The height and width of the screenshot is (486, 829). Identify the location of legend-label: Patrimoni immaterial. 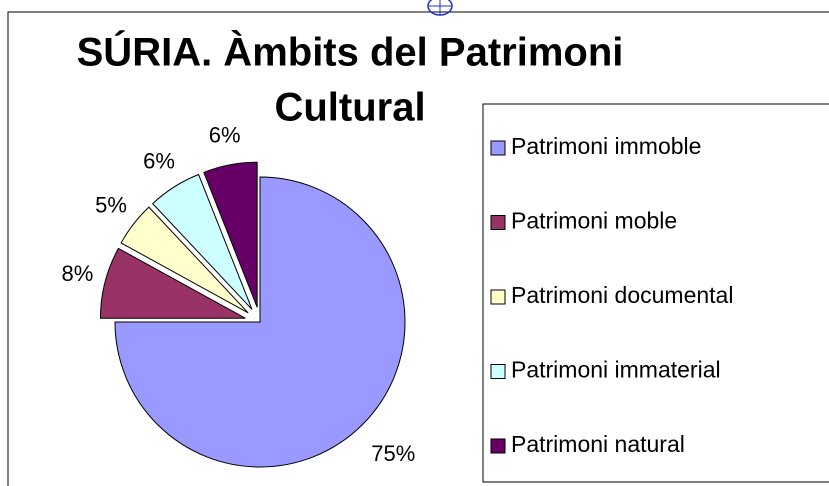
(616, 370).